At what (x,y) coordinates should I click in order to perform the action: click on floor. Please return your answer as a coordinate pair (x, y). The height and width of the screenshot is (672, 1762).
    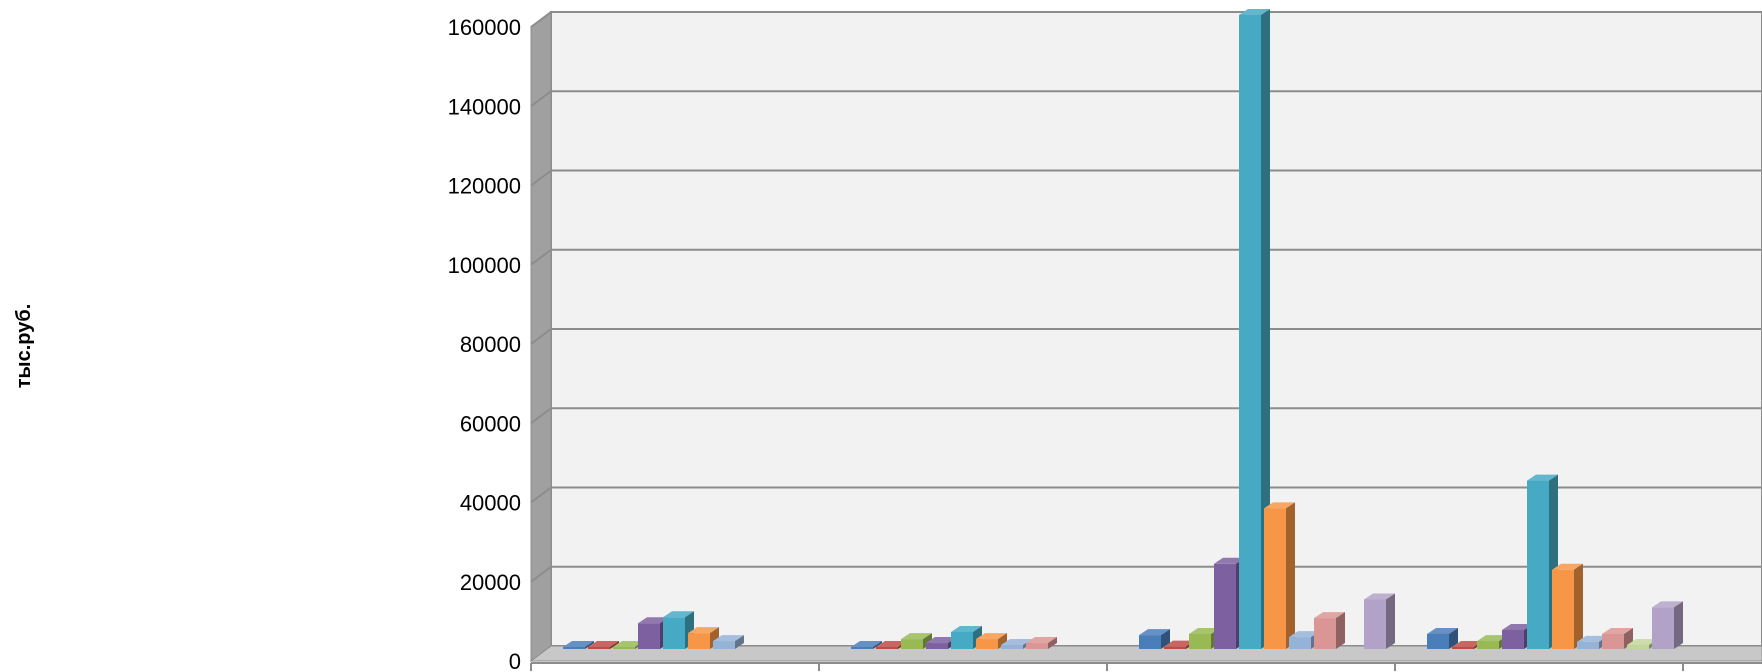
    Looking at the image, I should click on (1145, 653).